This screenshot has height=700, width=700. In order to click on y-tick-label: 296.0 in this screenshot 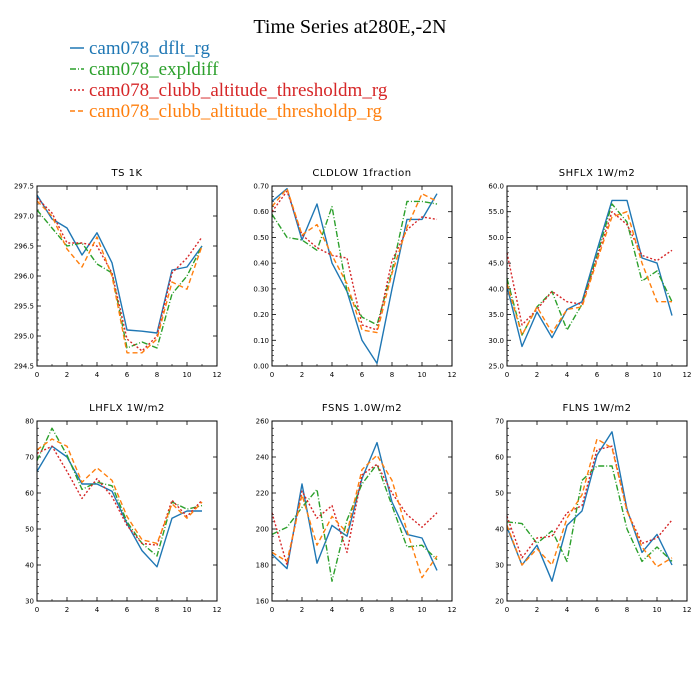, I will do `click(24, 277)`.